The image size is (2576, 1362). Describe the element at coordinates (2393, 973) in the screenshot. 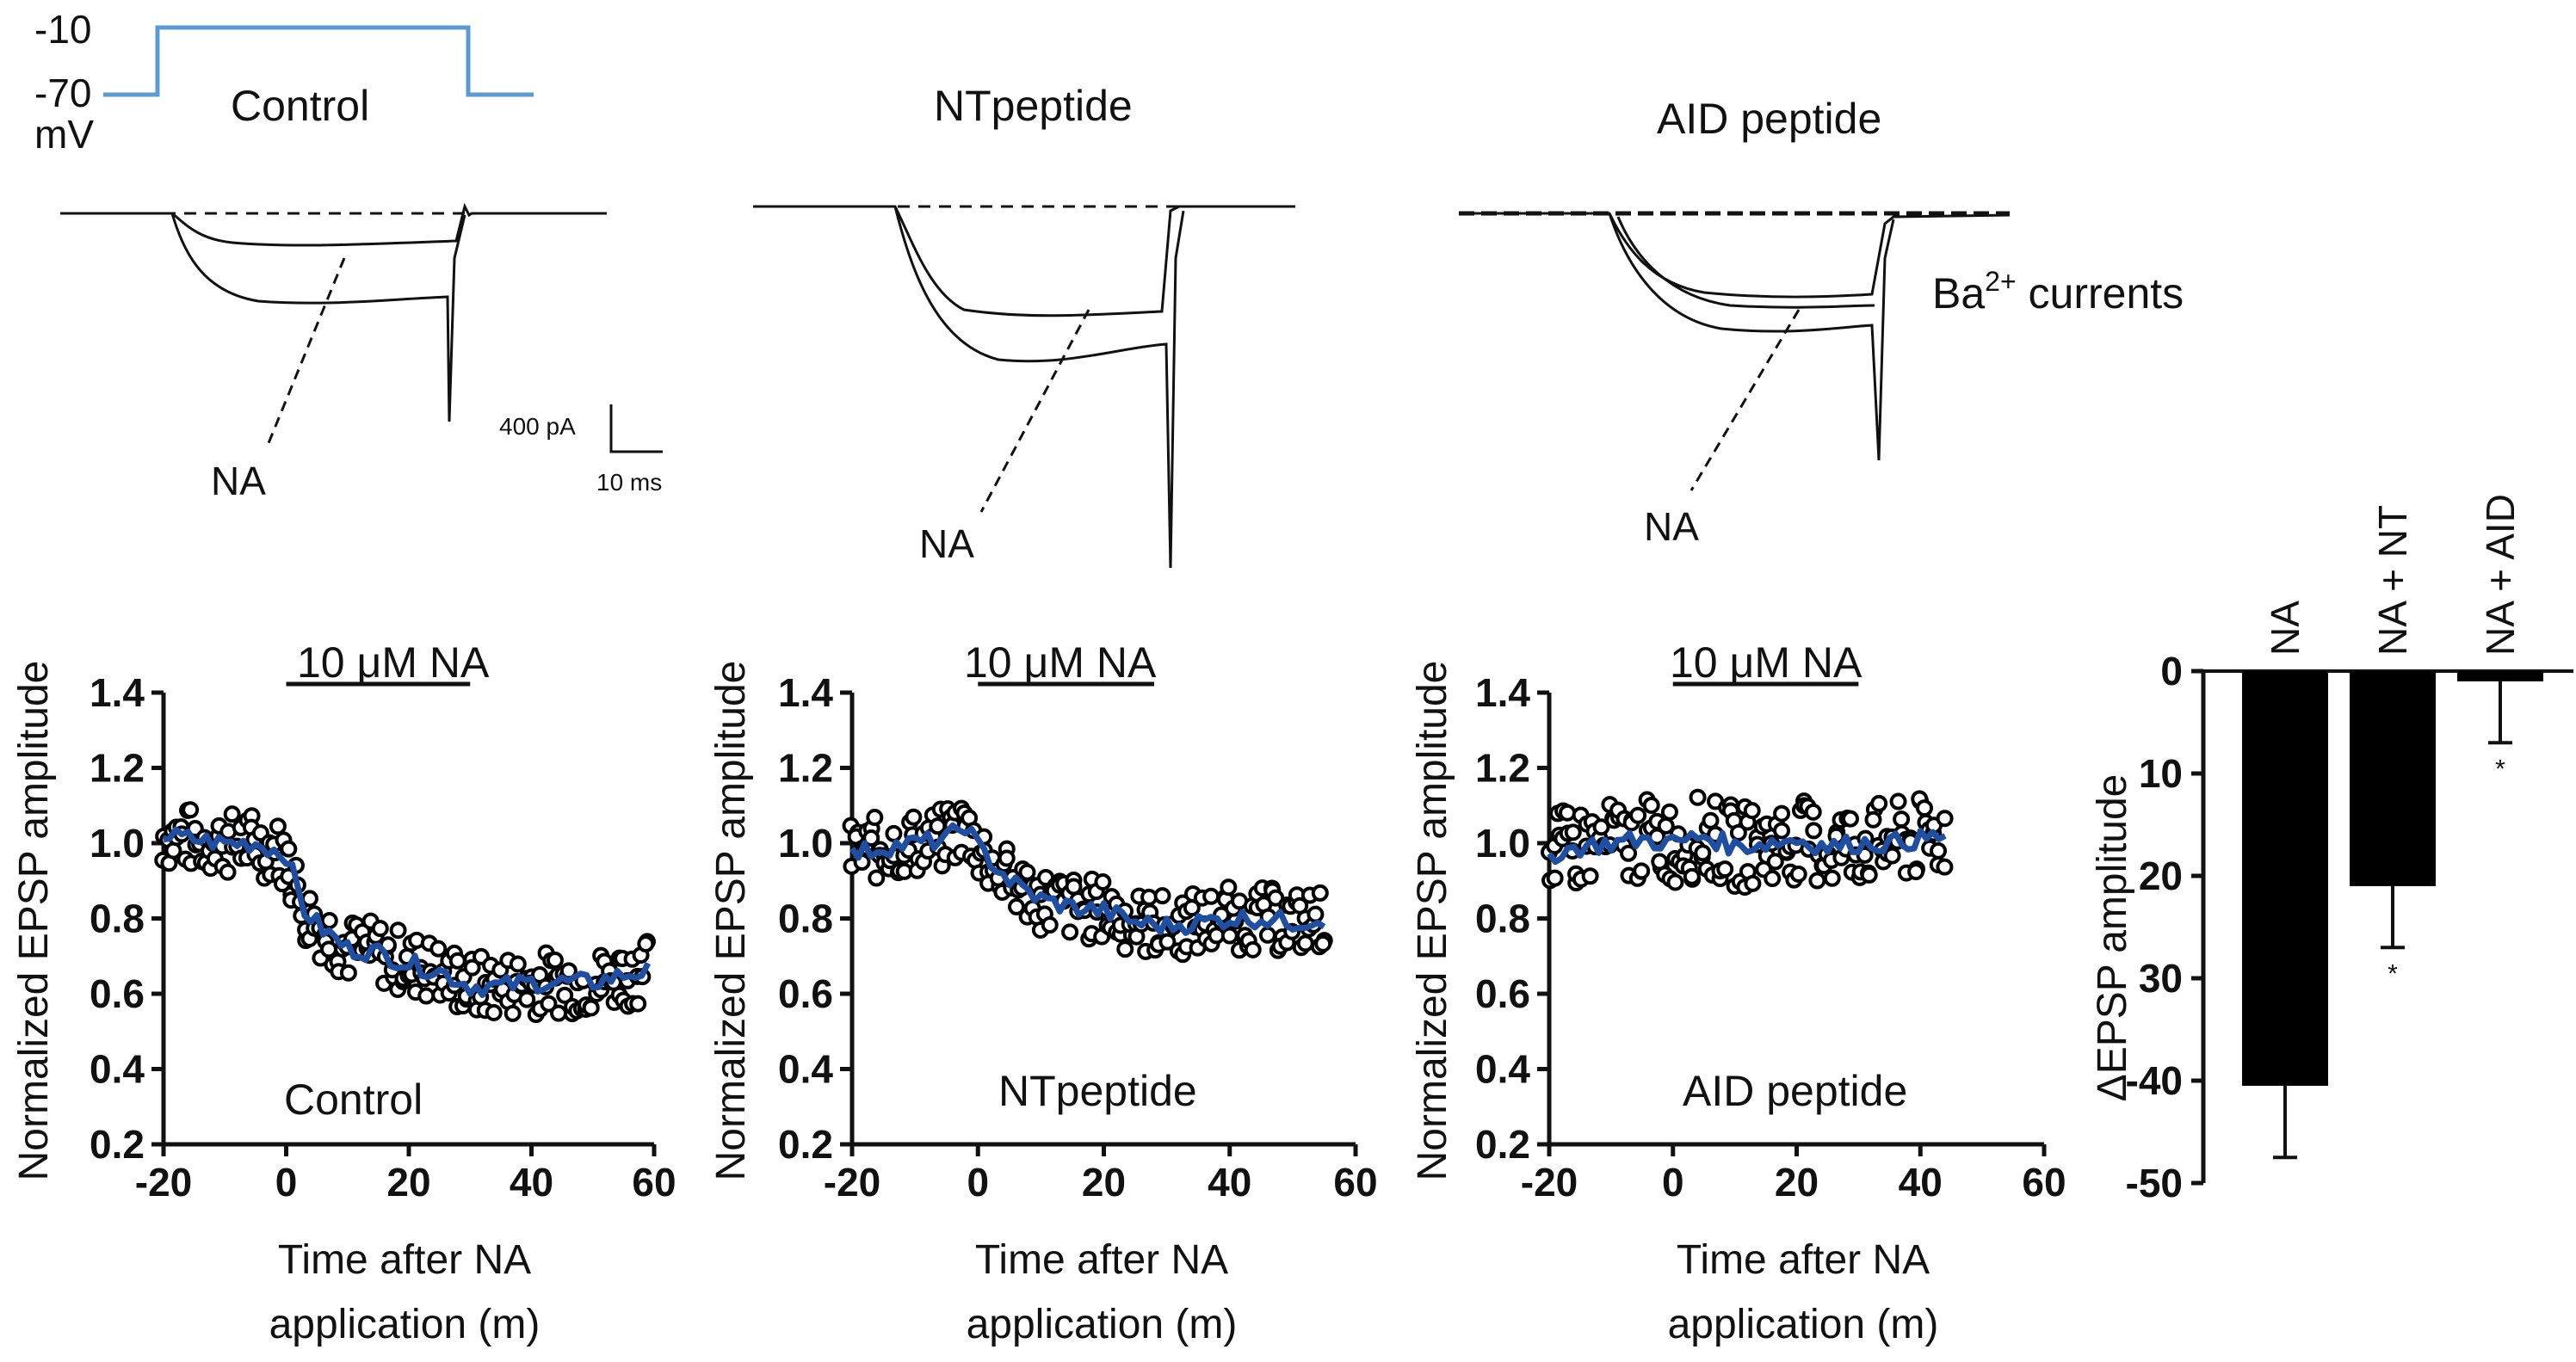

I see `significance-marker: *` at that location.